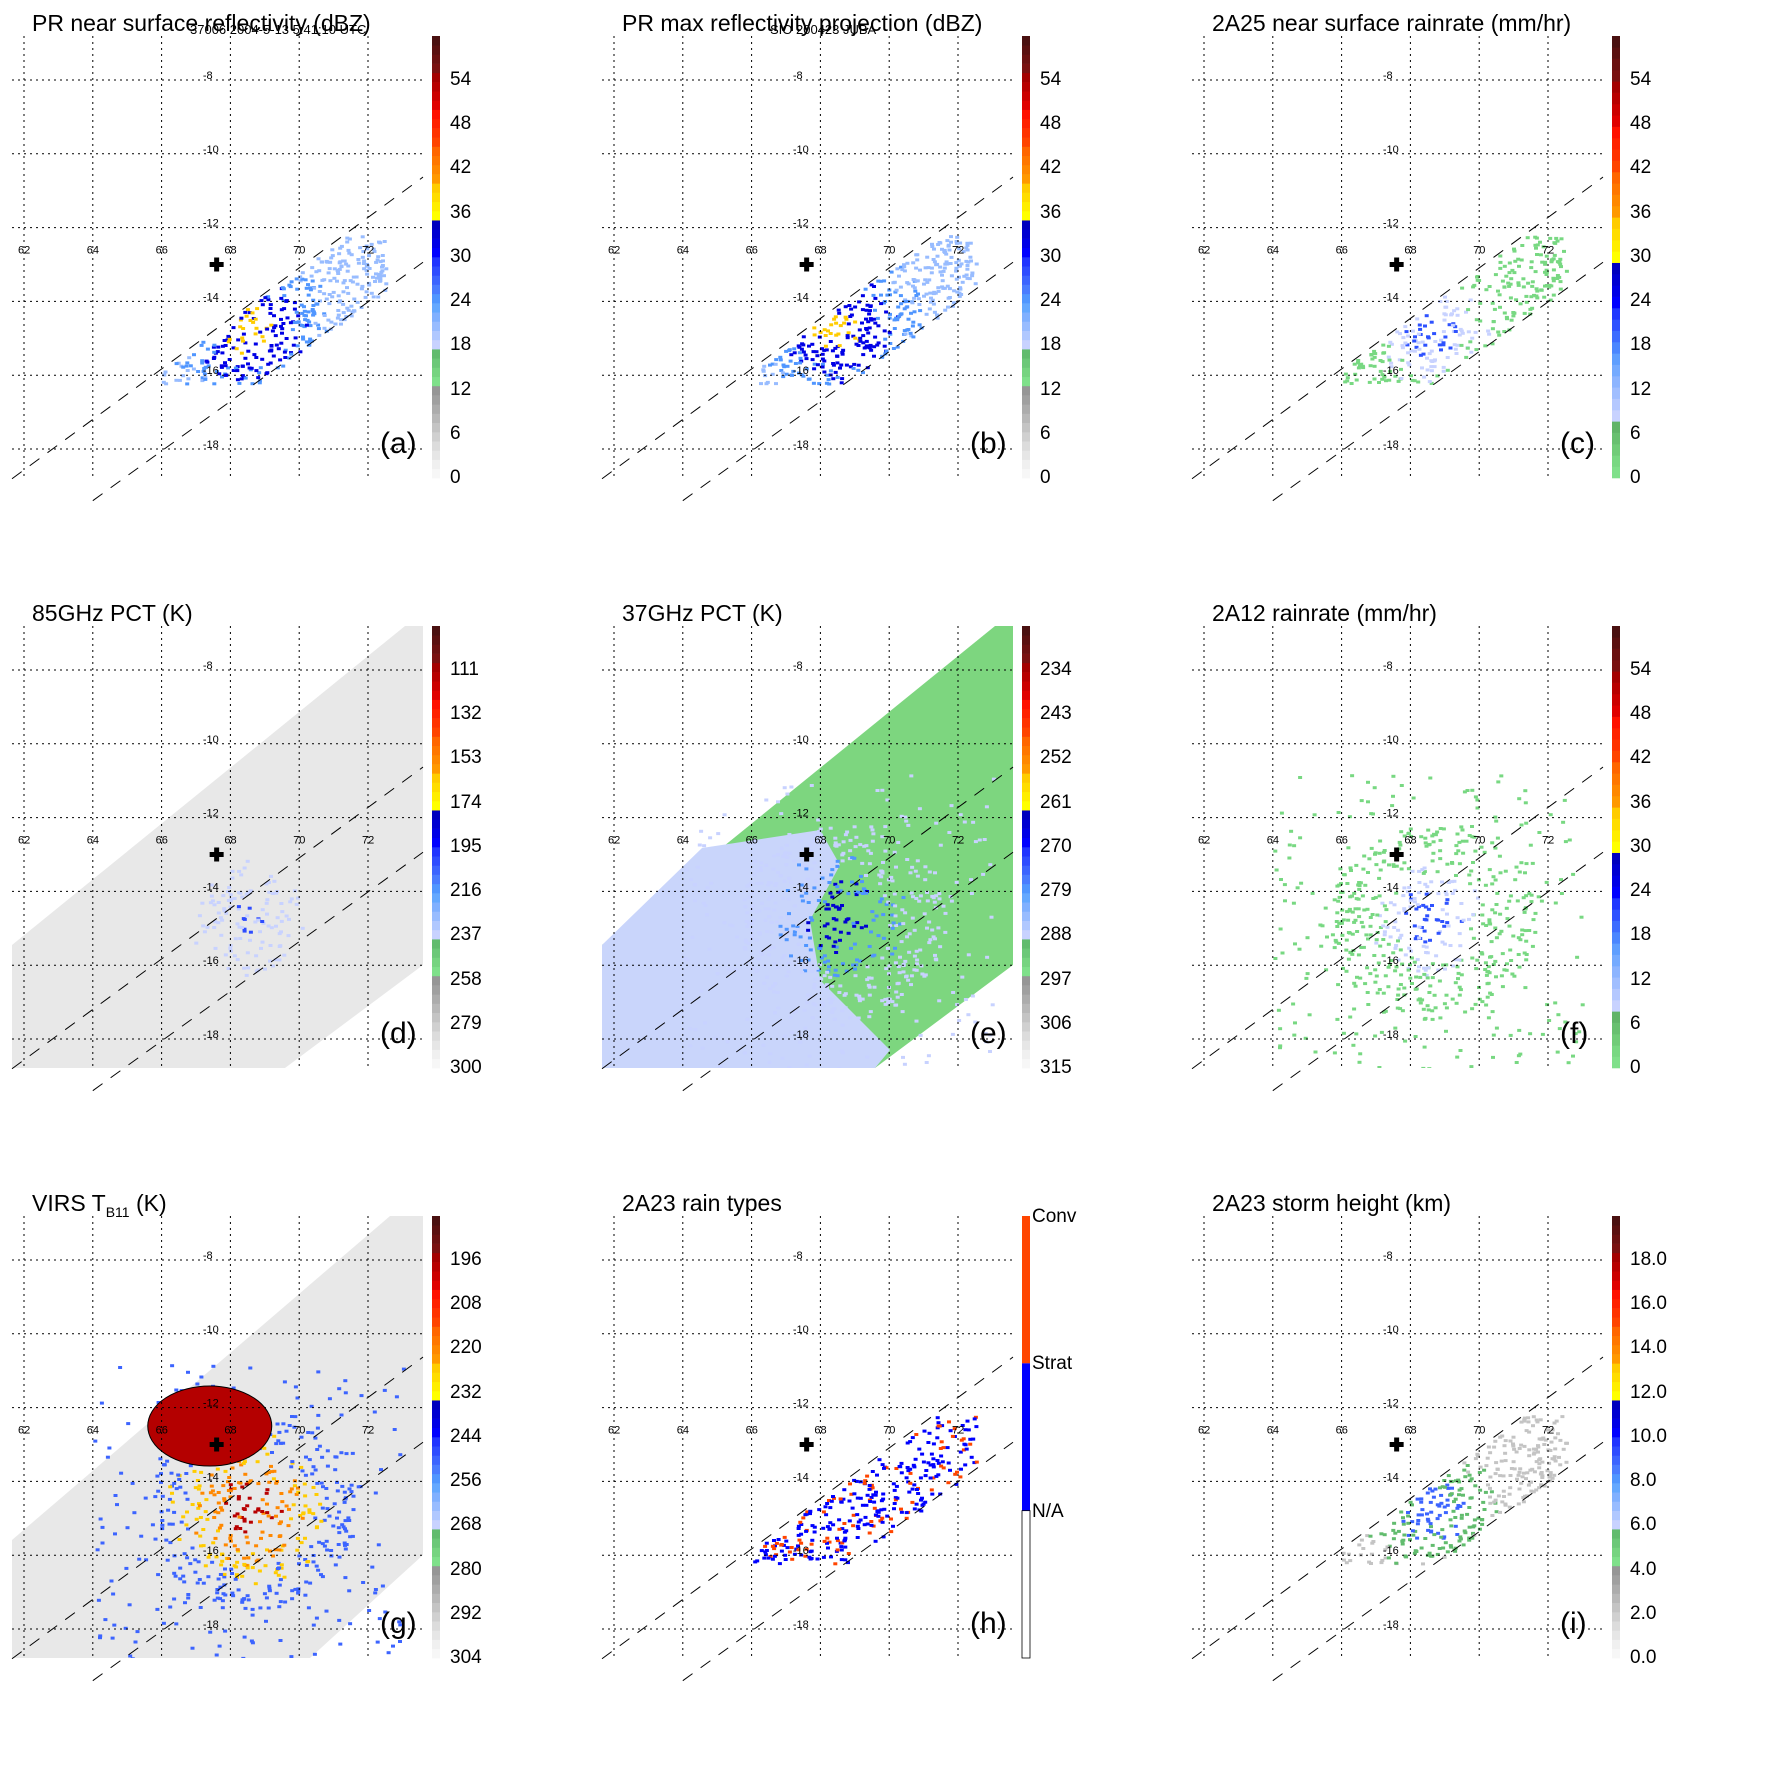  Describe the element at coordinates (436, 1437) in the screenshot. I see `colorbar` at that location.